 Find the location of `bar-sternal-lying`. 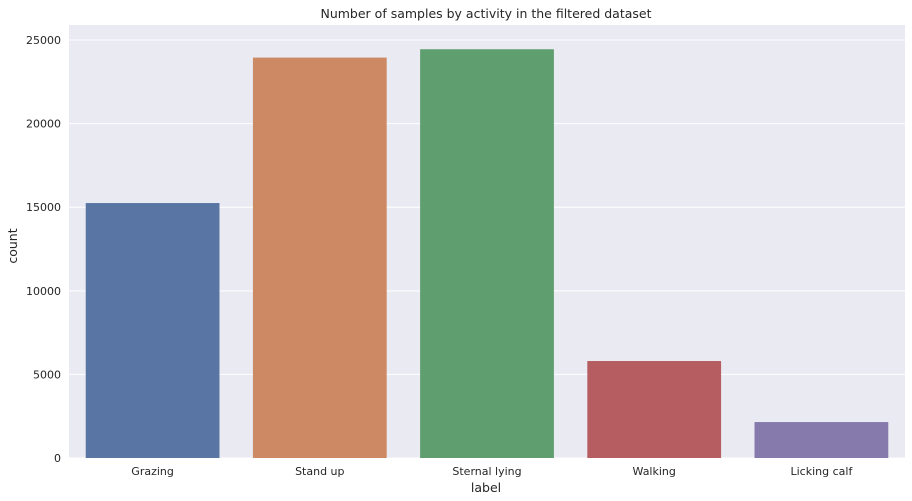

bar-sternal-lying is located at coordinates (487, 254).